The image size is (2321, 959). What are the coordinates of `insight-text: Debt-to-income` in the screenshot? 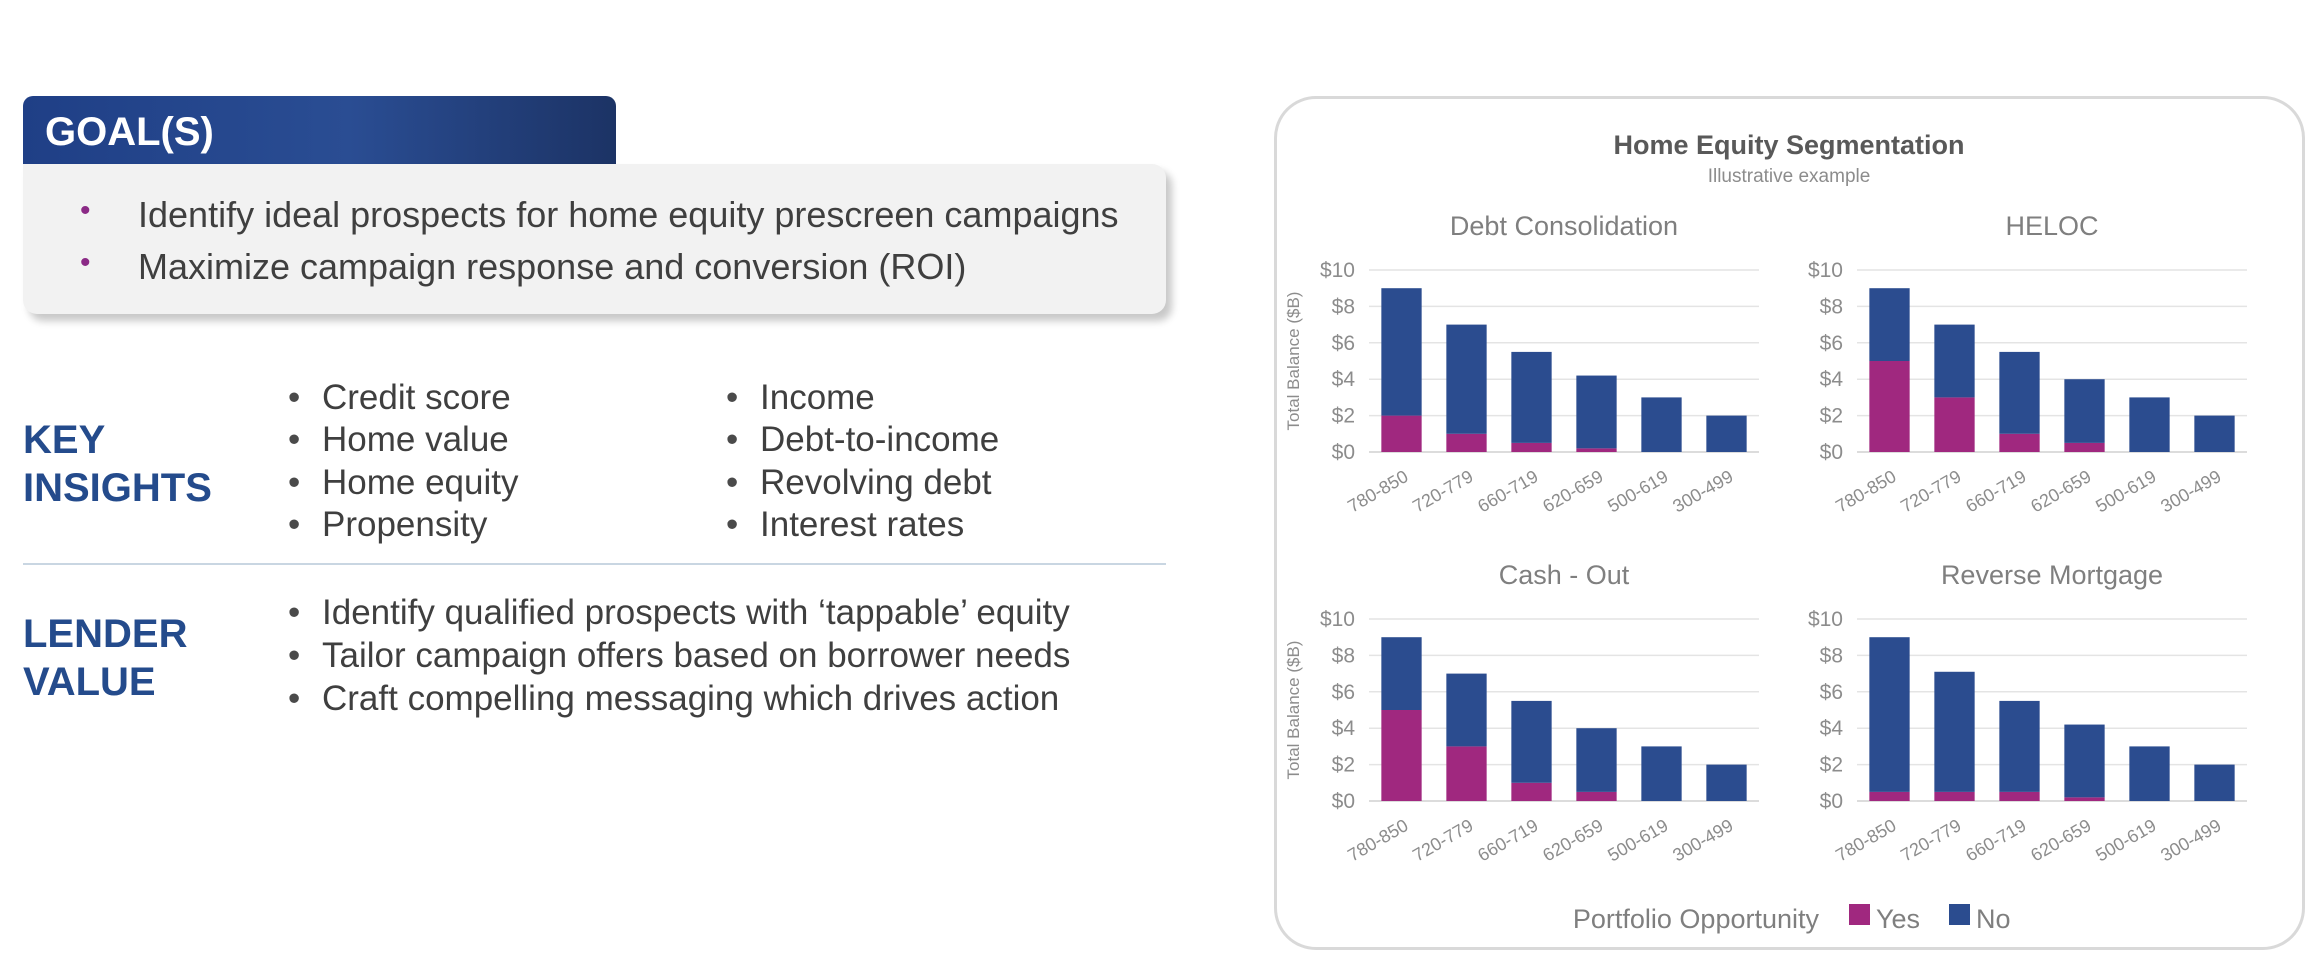 It's located at (880, 439).